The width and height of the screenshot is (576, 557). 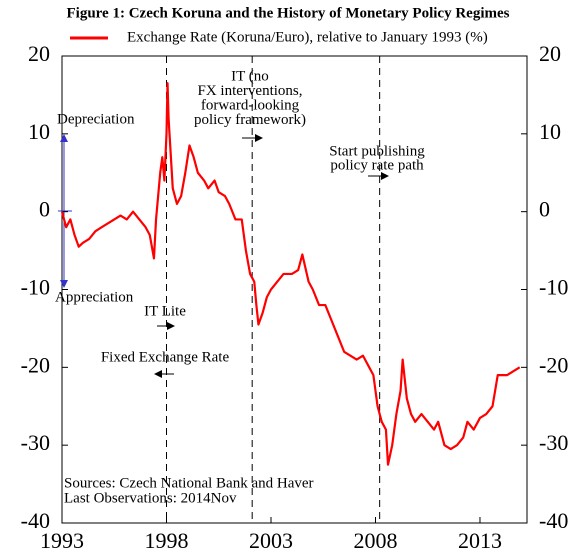 What do you see at coordinates (250, 120) in the screenshot?
I see `annotation: policy framework)` at bounding box center [250, 120].